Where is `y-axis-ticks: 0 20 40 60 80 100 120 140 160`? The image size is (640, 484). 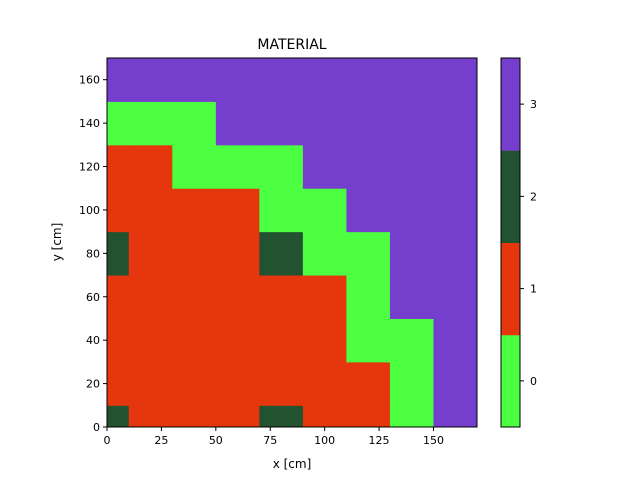
y-axis-ticks: 0 20 40 60 80 100 120 140 160 is located at coordinates (93, 254).